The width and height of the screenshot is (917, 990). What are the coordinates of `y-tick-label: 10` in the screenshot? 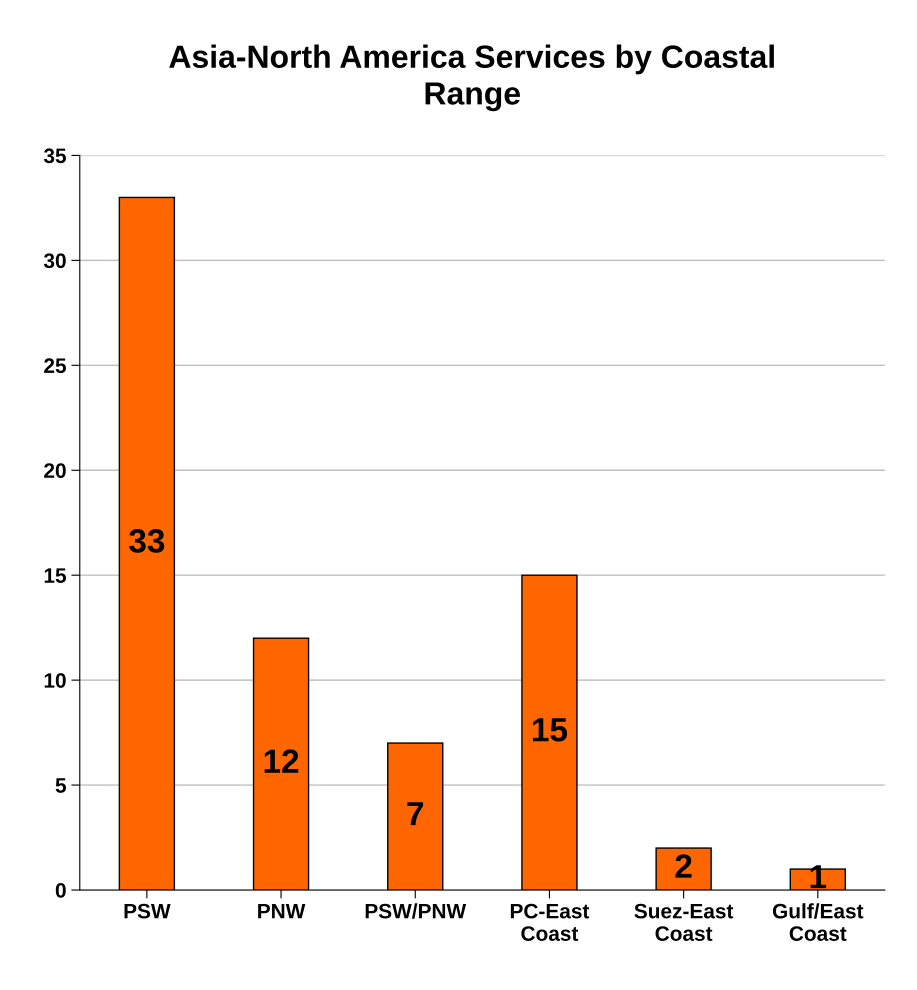 It's located at (55, 680).